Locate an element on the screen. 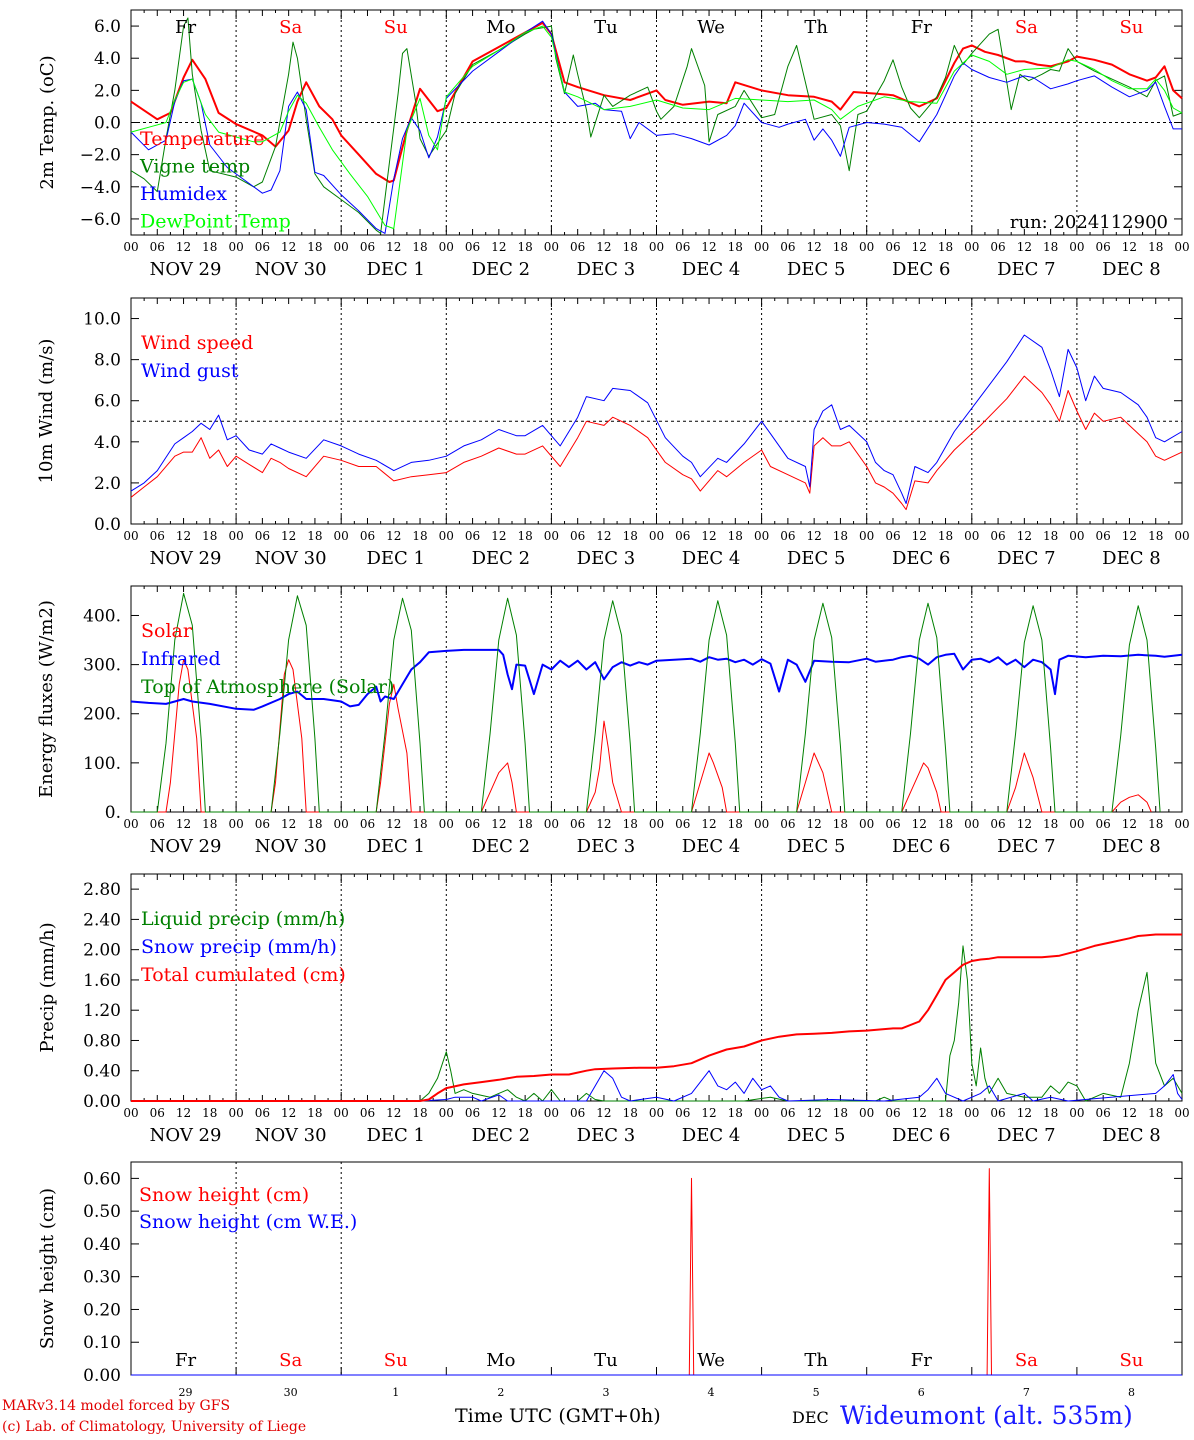 This screenshot has height=1440, width=1194. day-name: Su is located at coordinates (396, 1360).